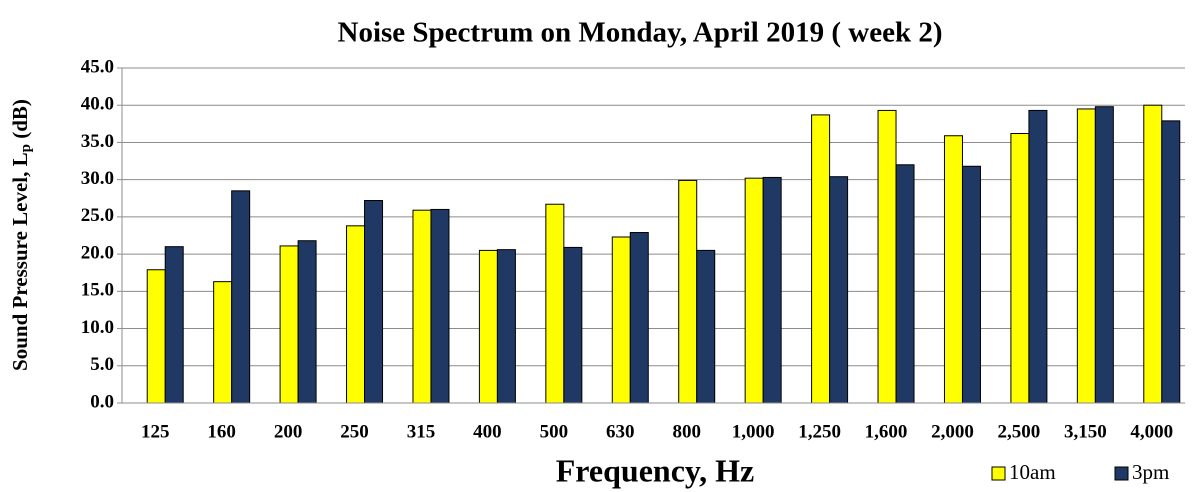  What do you see at coordinates (1085, 431) in the screenshot?
I see `x-tick-label: 3,150` at bounding box center [1085, 431].